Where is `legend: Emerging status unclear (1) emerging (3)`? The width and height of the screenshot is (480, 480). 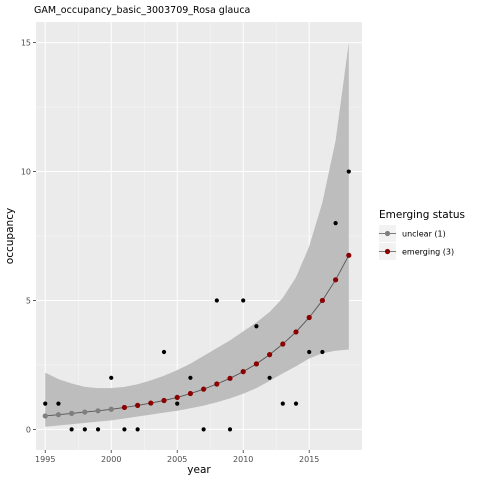 legend: Emerging status unclear (1) emerging (3) is located at coordinates (422, 234).